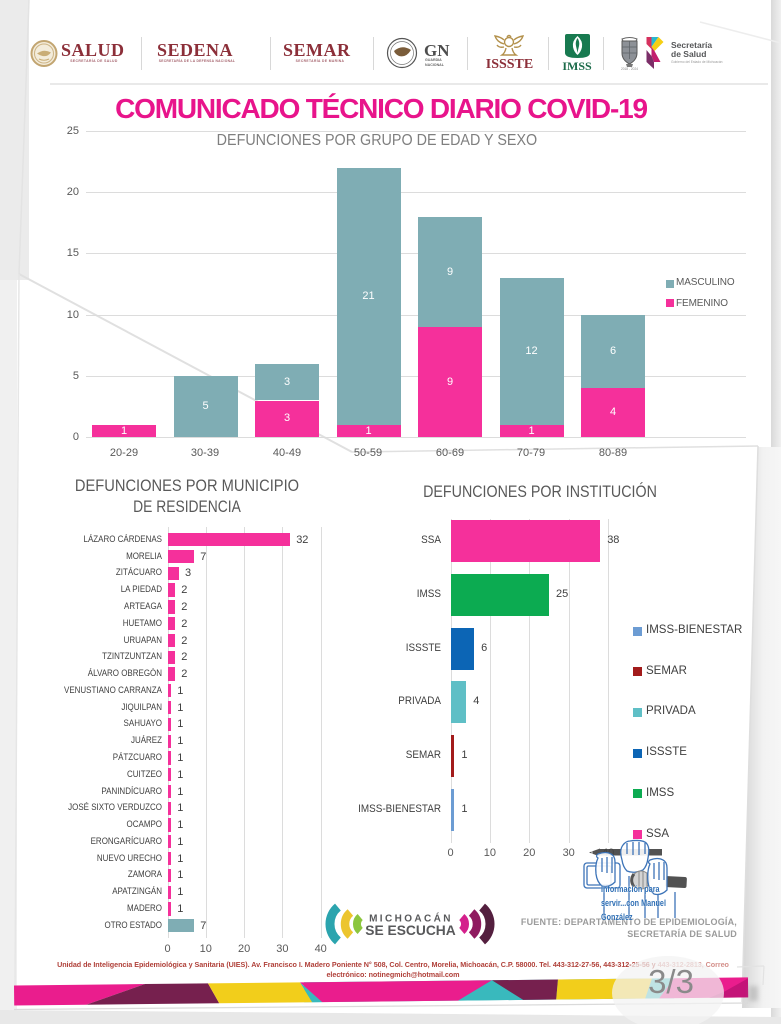  I want to click on svg-text: 2018 - 2024, so click(629, 69).